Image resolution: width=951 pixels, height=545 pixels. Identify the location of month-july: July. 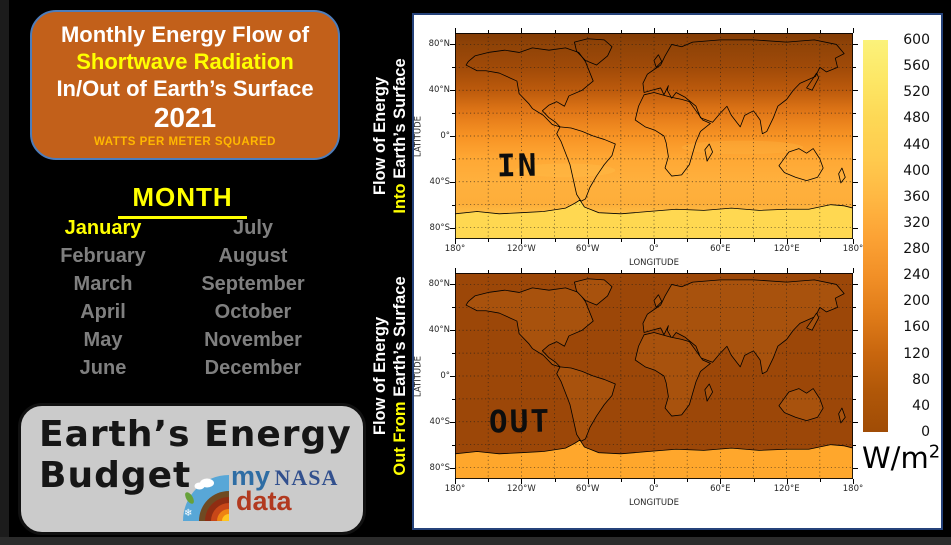
(253, 228).